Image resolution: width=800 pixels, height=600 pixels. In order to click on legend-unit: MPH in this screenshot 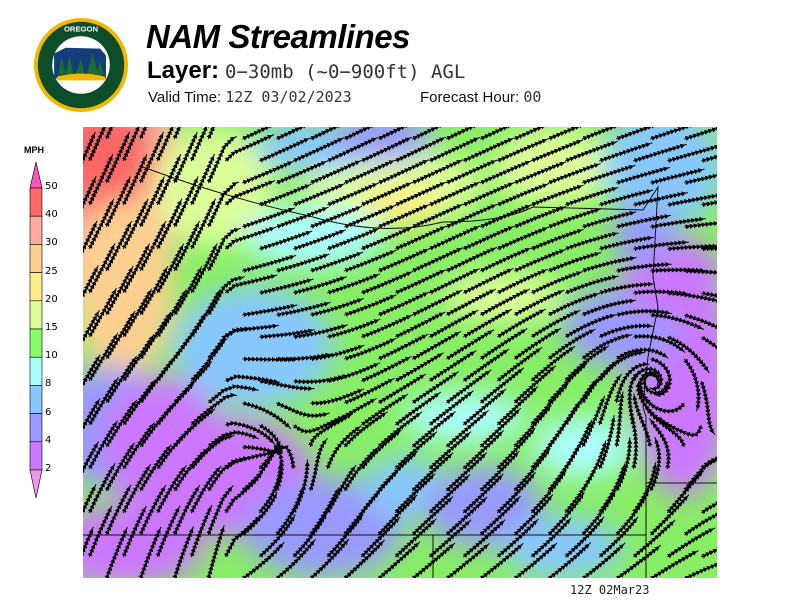, I will do `click(34, 150)`.